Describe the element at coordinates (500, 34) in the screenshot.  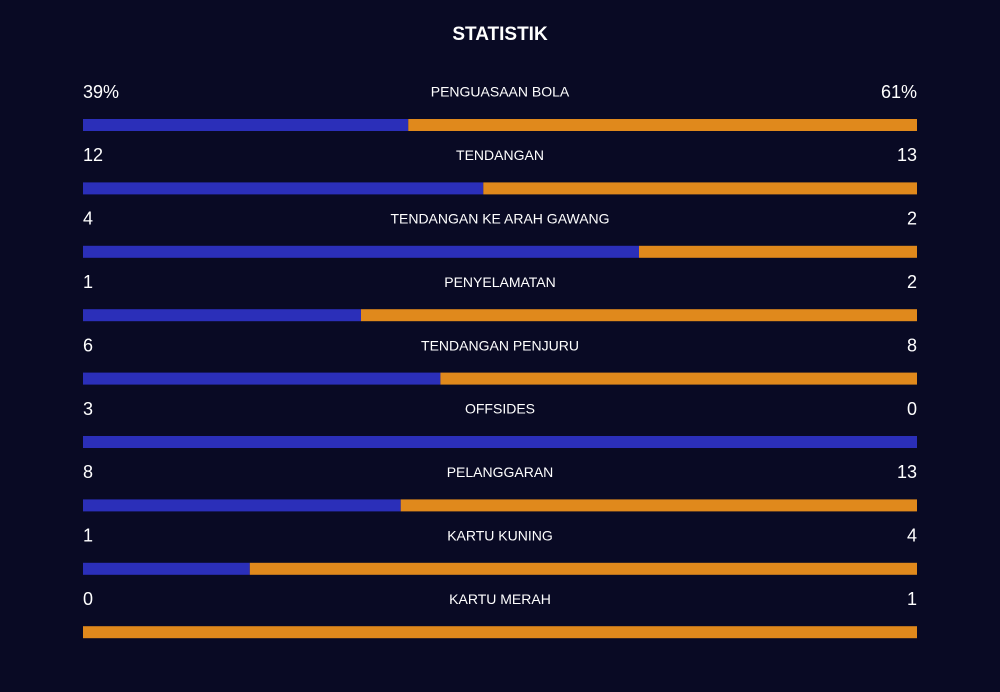
I see `title: STATISTIK` at that location.